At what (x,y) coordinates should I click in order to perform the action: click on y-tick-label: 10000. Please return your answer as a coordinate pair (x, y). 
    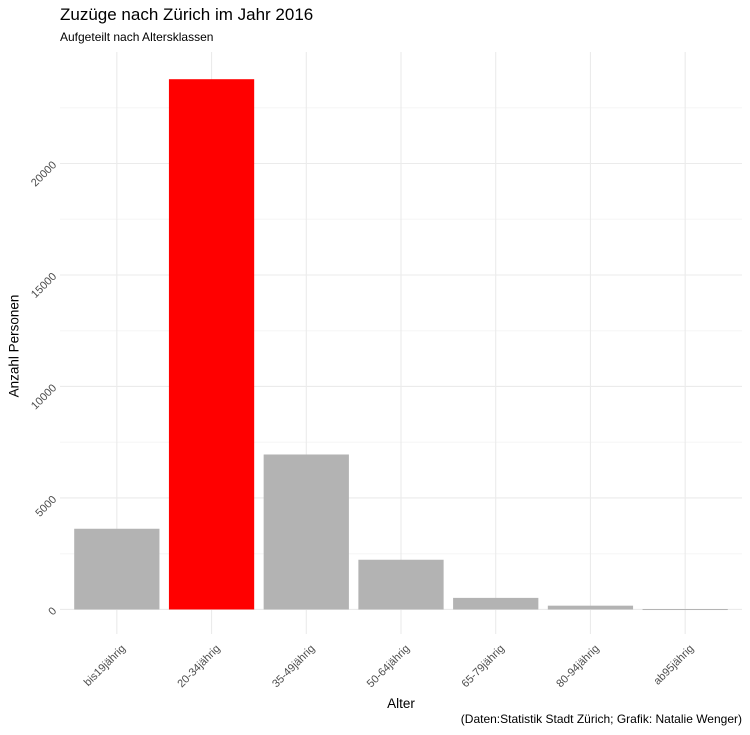
    Looking at the image, I should click on (44, 397).